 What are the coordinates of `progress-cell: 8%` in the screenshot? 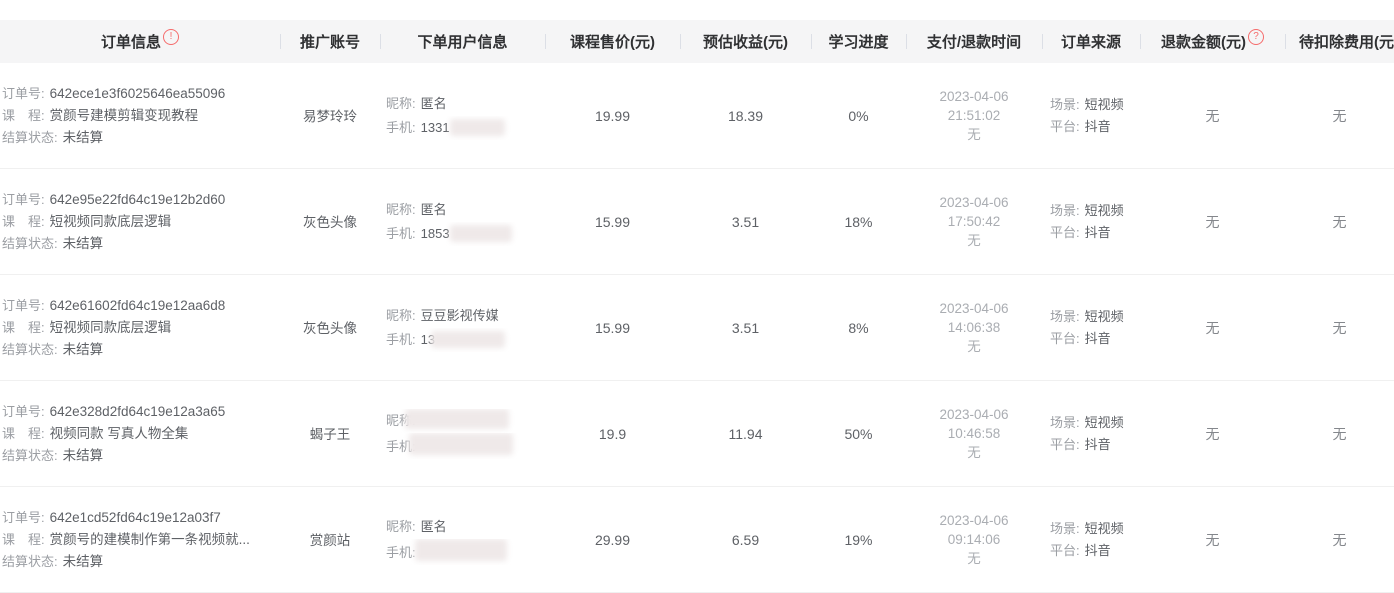 It's located at (858, 328).